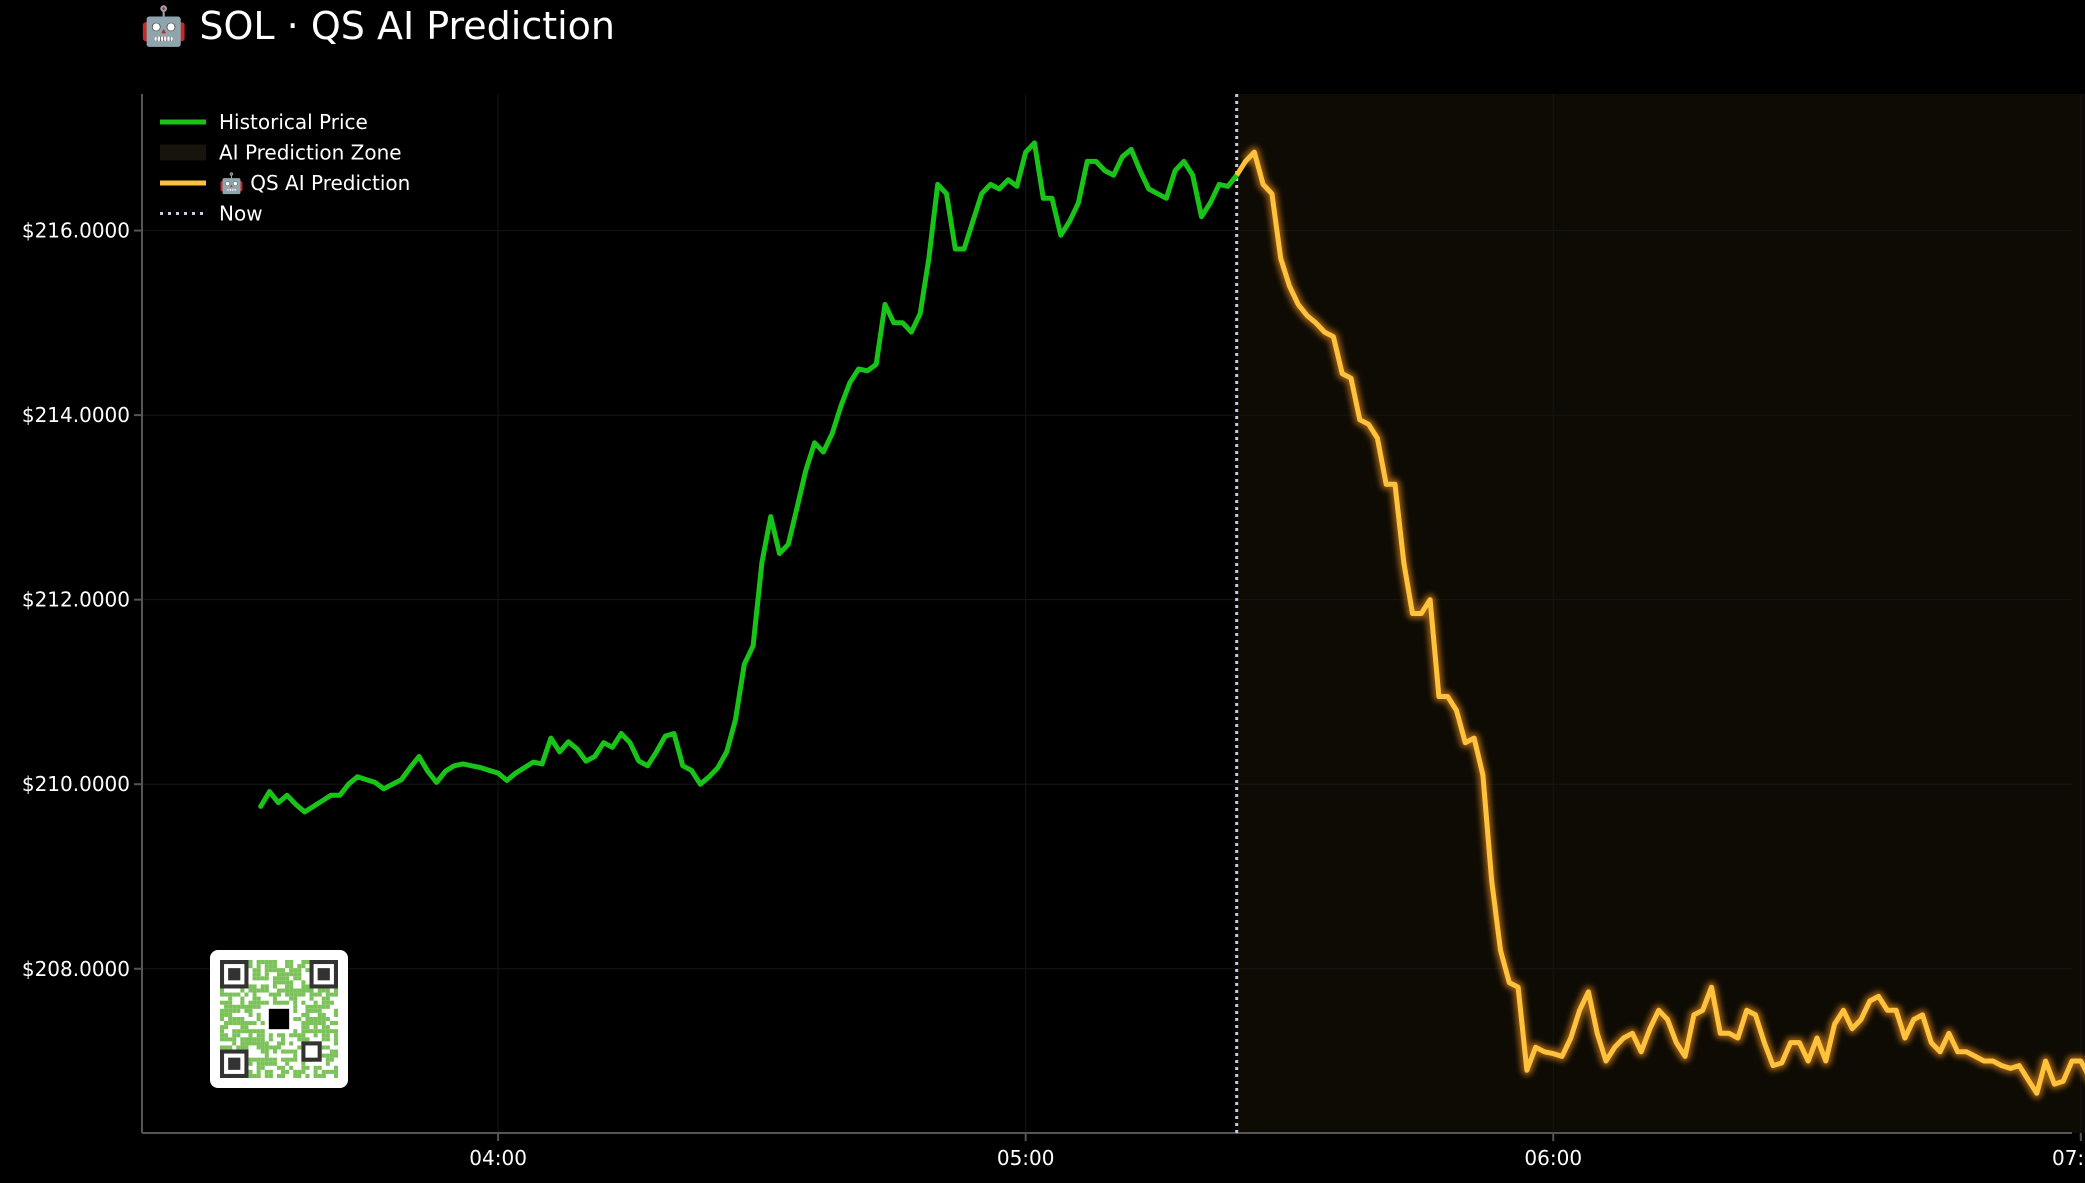  What do you see at coordinates (279, 1019) in the screenshot?
I see `qr-code-icon` at bounding box center [279, 1019].